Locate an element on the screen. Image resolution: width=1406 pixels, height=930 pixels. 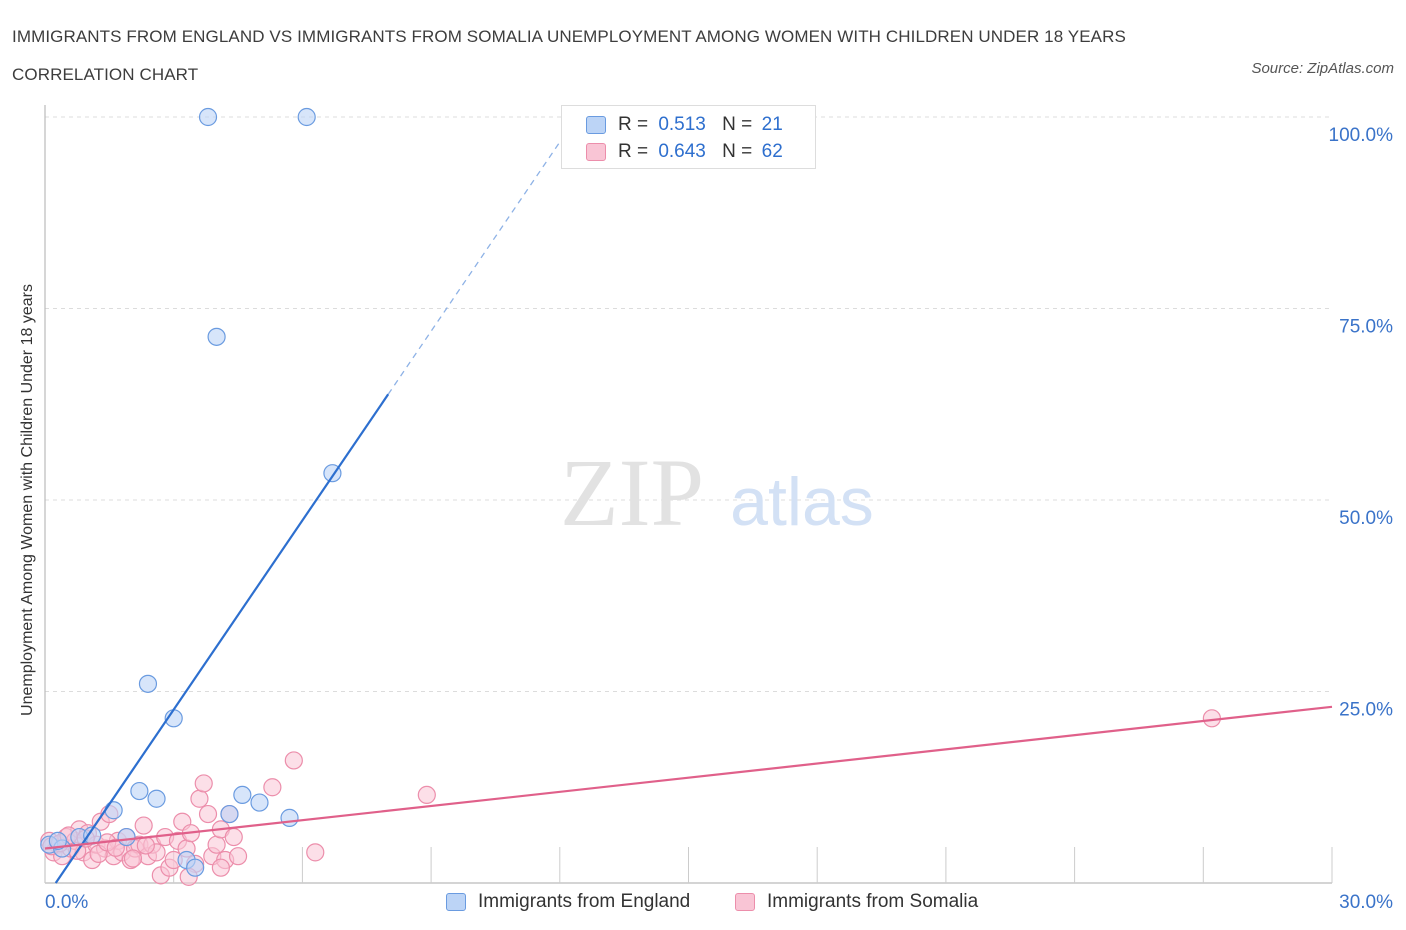
x-tick-label: 0.0% is located at coordinates (66, 902).